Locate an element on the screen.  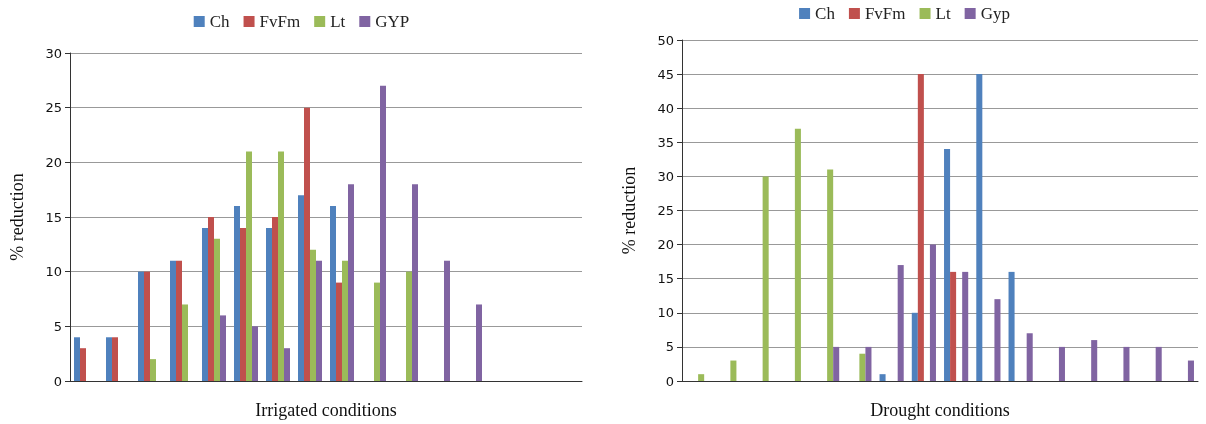
legend-label: GYP is located at coordinates (392, 21).